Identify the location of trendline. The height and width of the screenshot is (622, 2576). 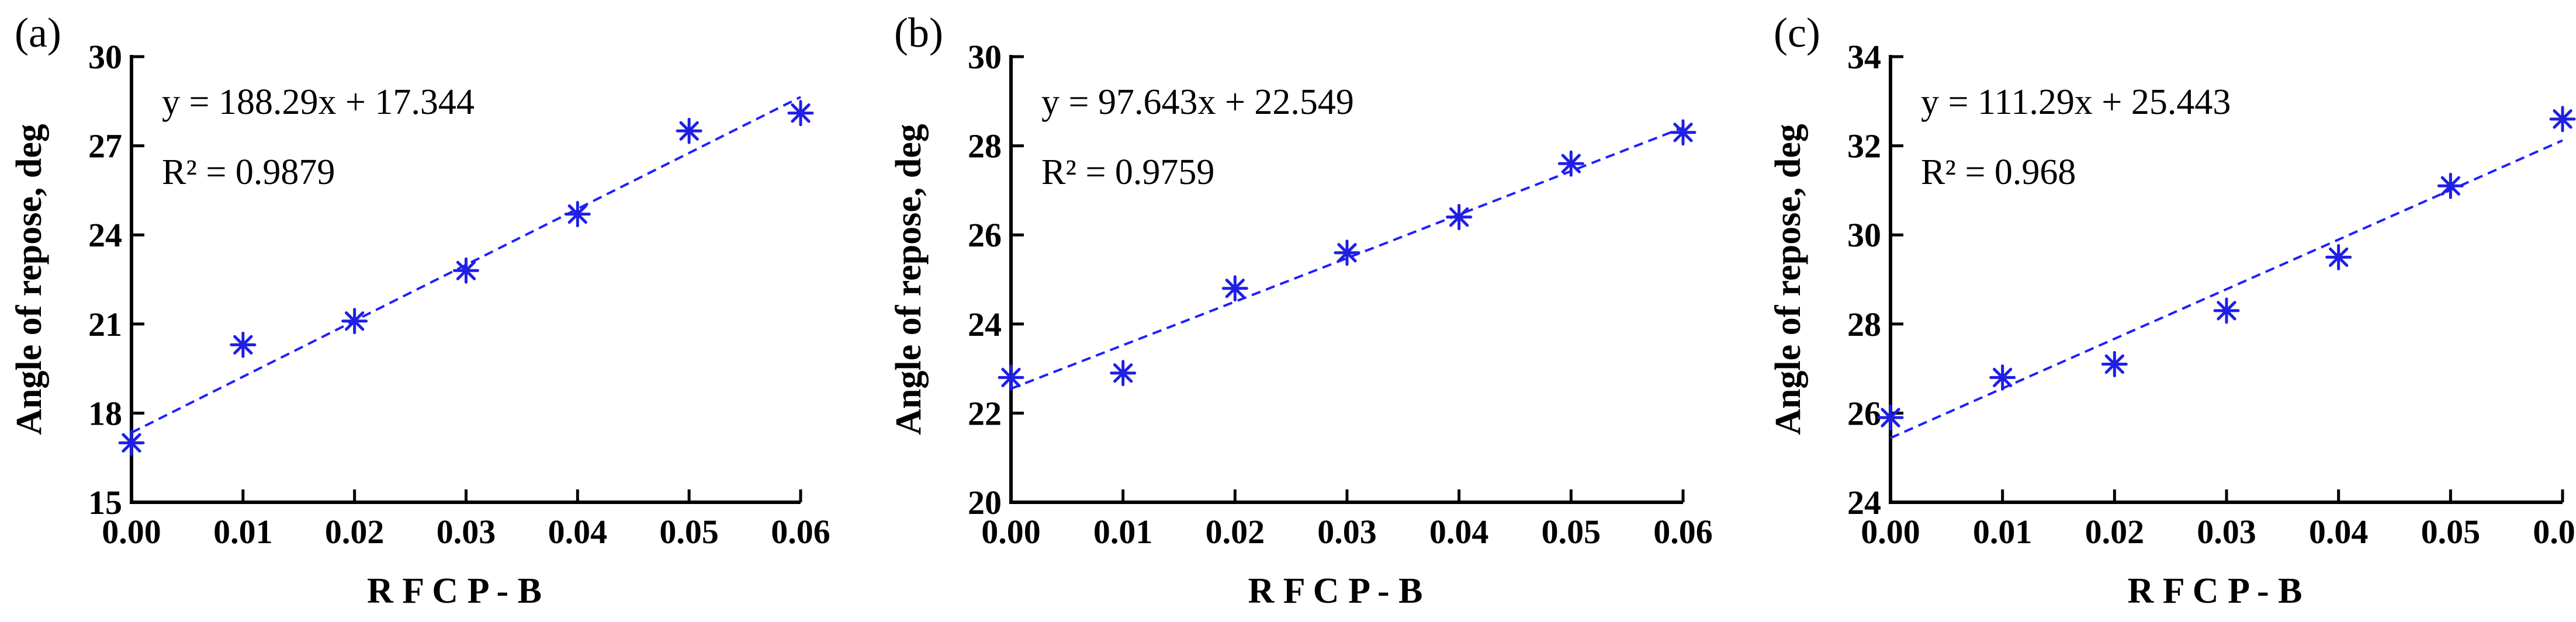
(466, 265).